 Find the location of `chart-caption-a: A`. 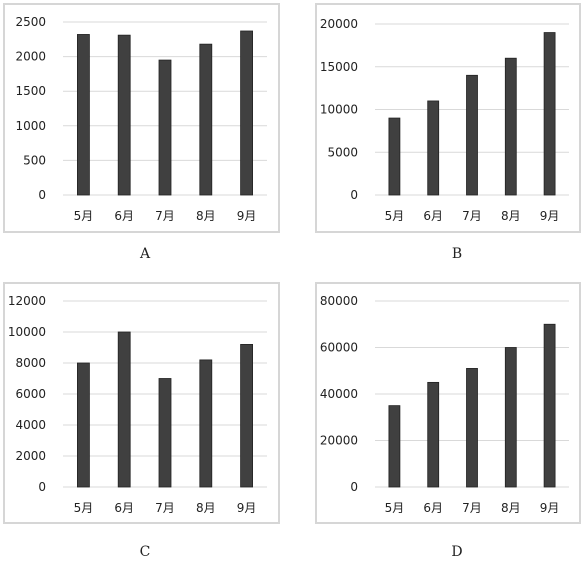

chart-caption-a: A is located at coordinates (145, 254).